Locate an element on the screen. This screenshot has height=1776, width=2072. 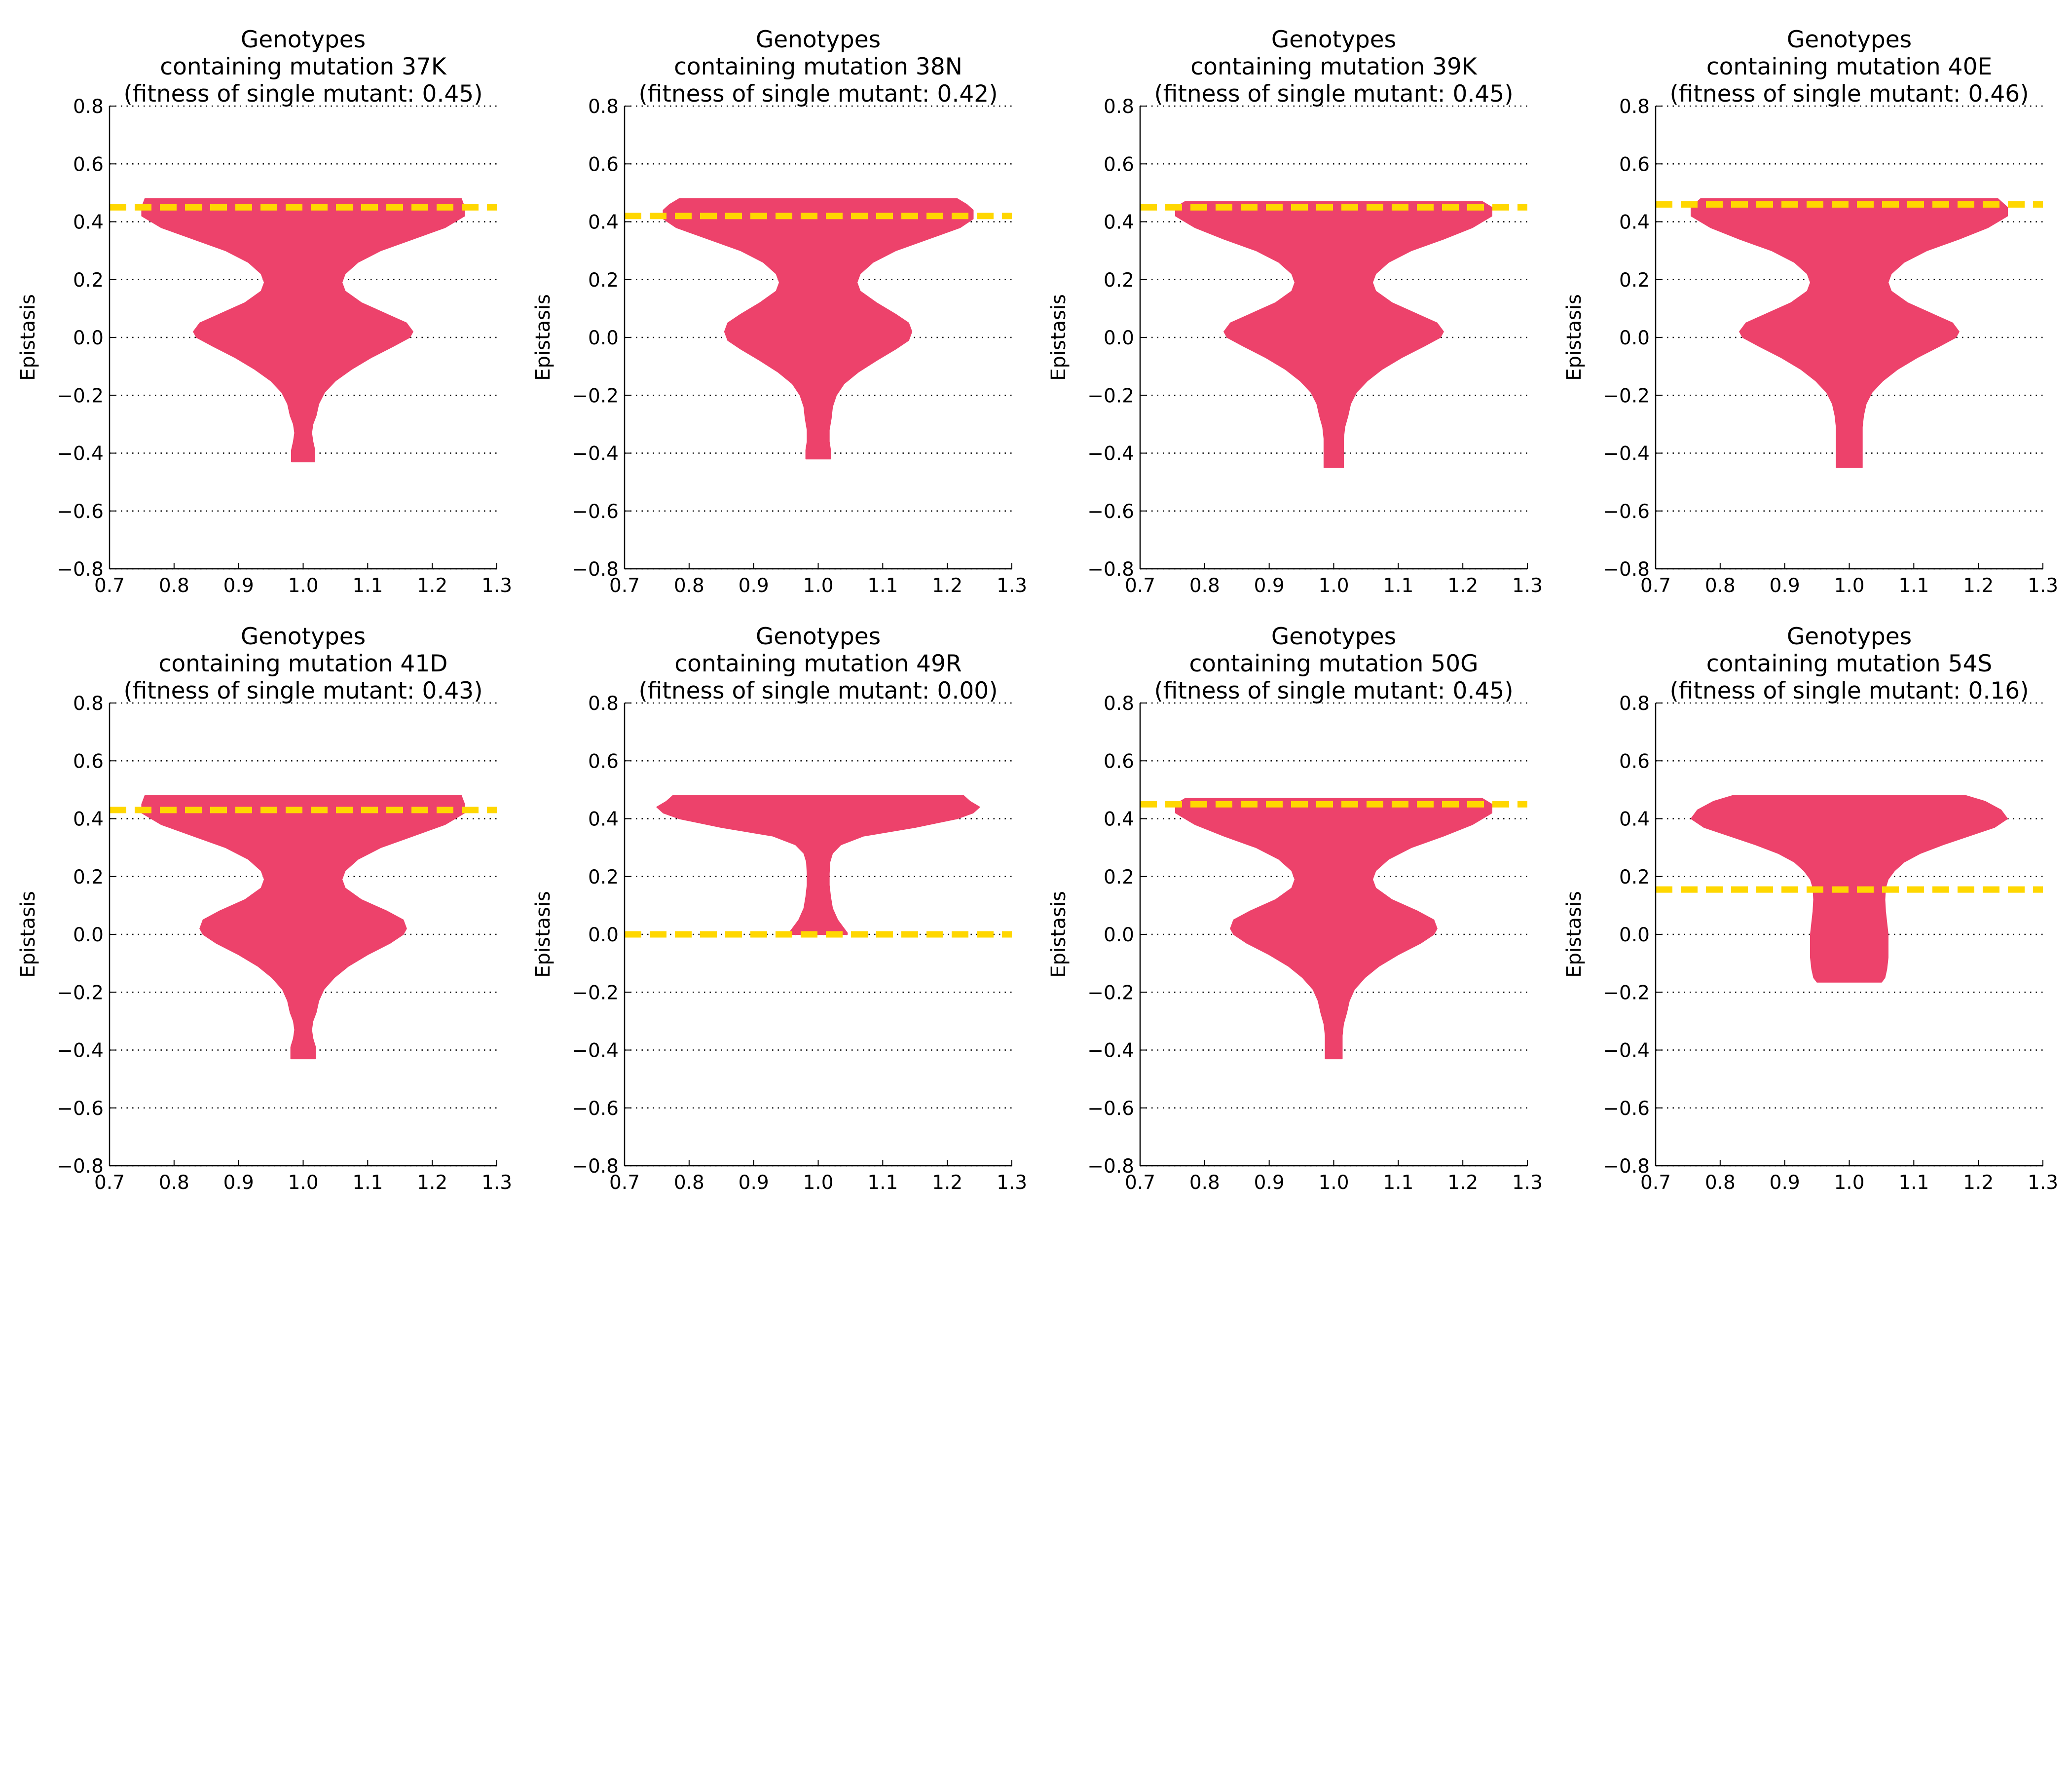
chart-title-line-3: (fitness of single mutant: 0.46) is located at coordinates (1849, 94).